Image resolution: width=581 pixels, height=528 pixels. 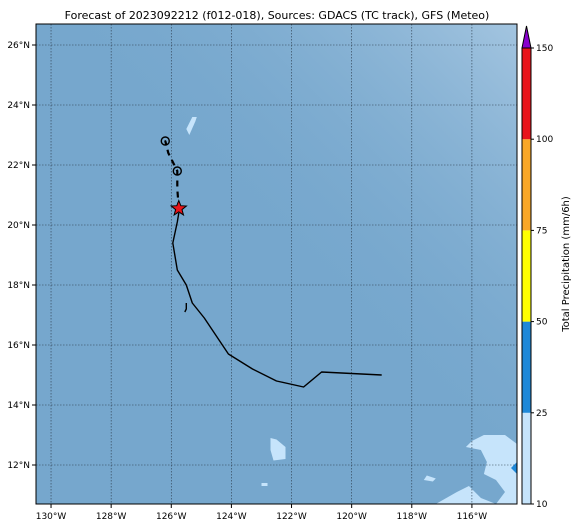 I want to click on colorbar-tick-label: 75, so click(x=541, y=231).